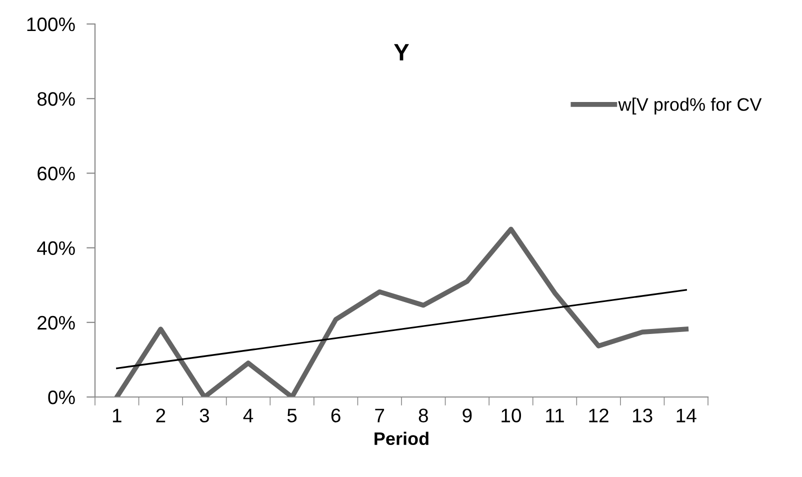 This screenshot has width=802, height=477. Describe the element at coordinates (467, 415) in the screenshot. I see `x-tick-label: 9` at that location.